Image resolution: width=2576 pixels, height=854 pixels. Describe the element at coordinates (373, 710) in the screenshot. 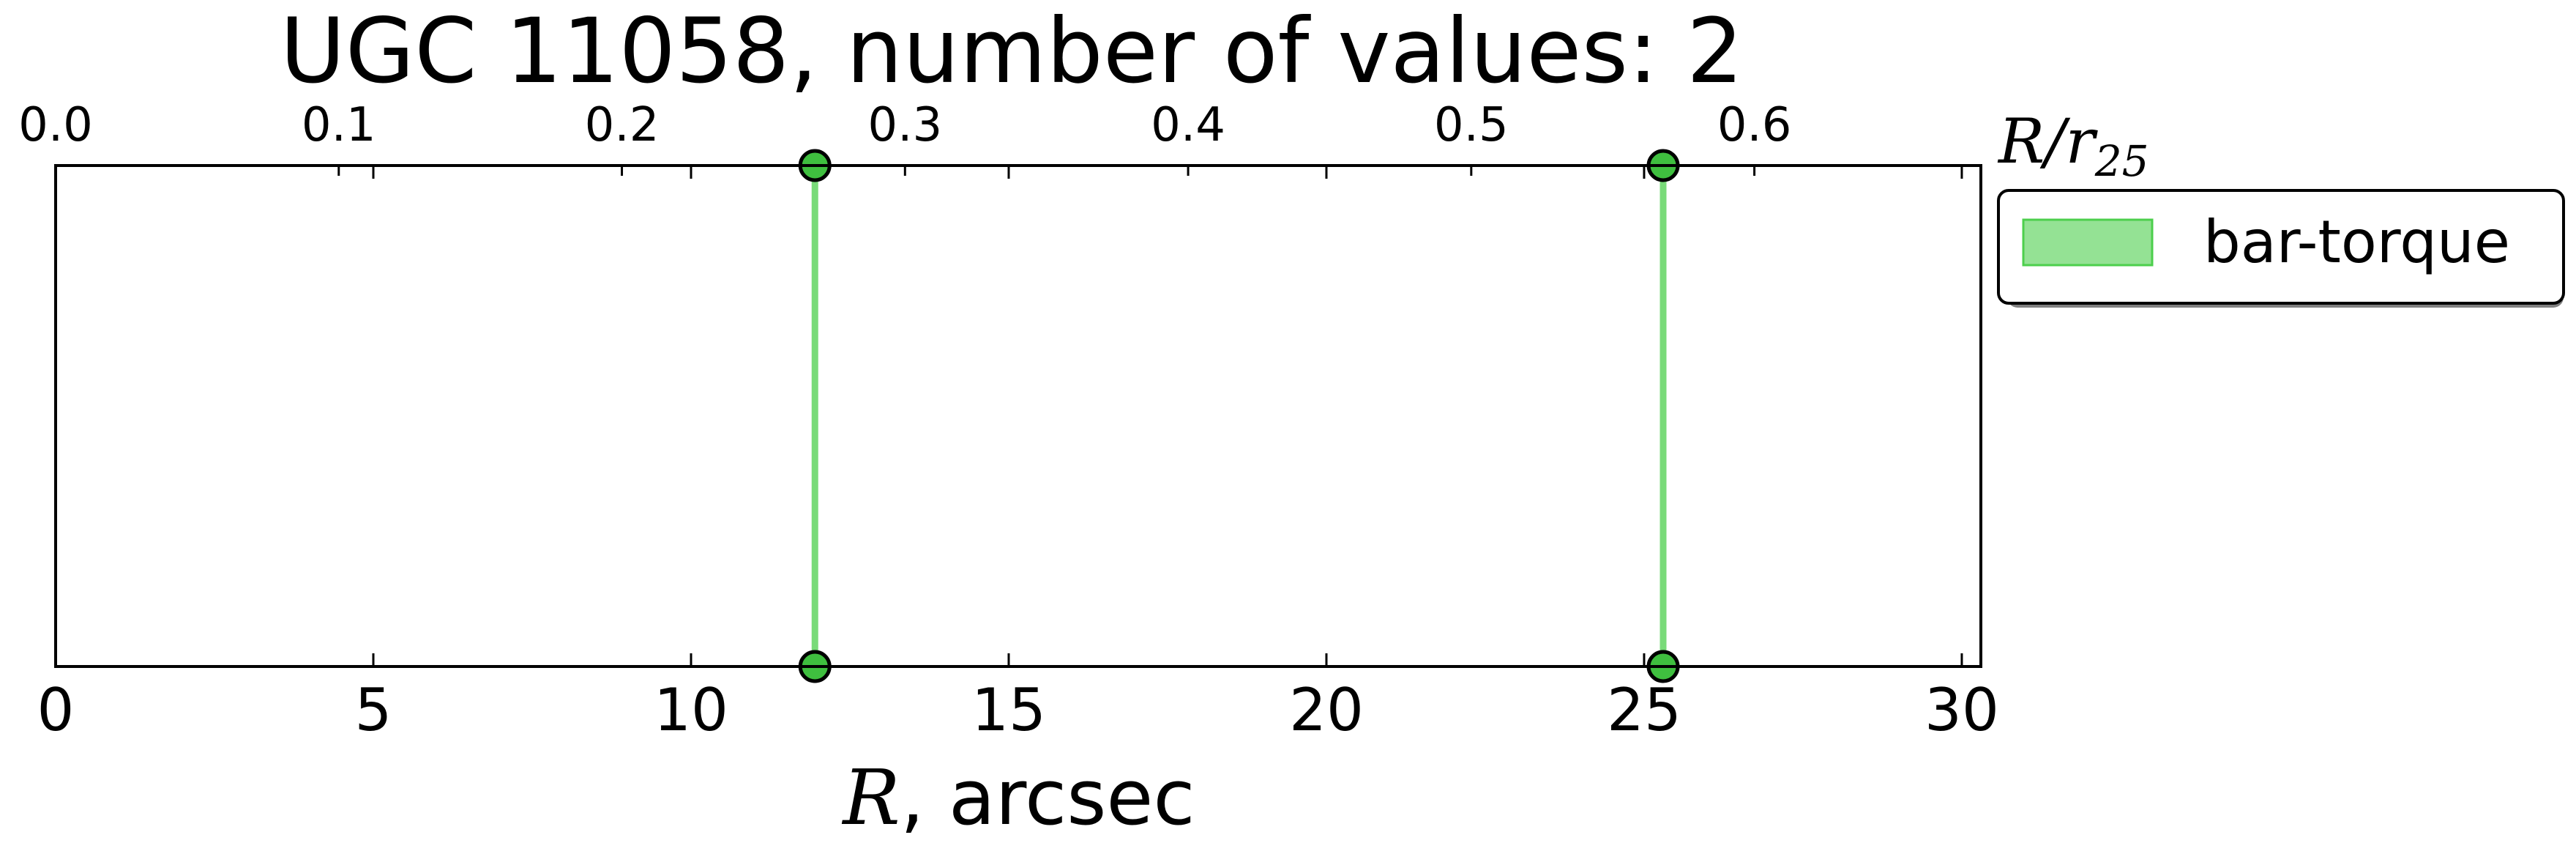

I see `x-tick-label: 5` at that location.